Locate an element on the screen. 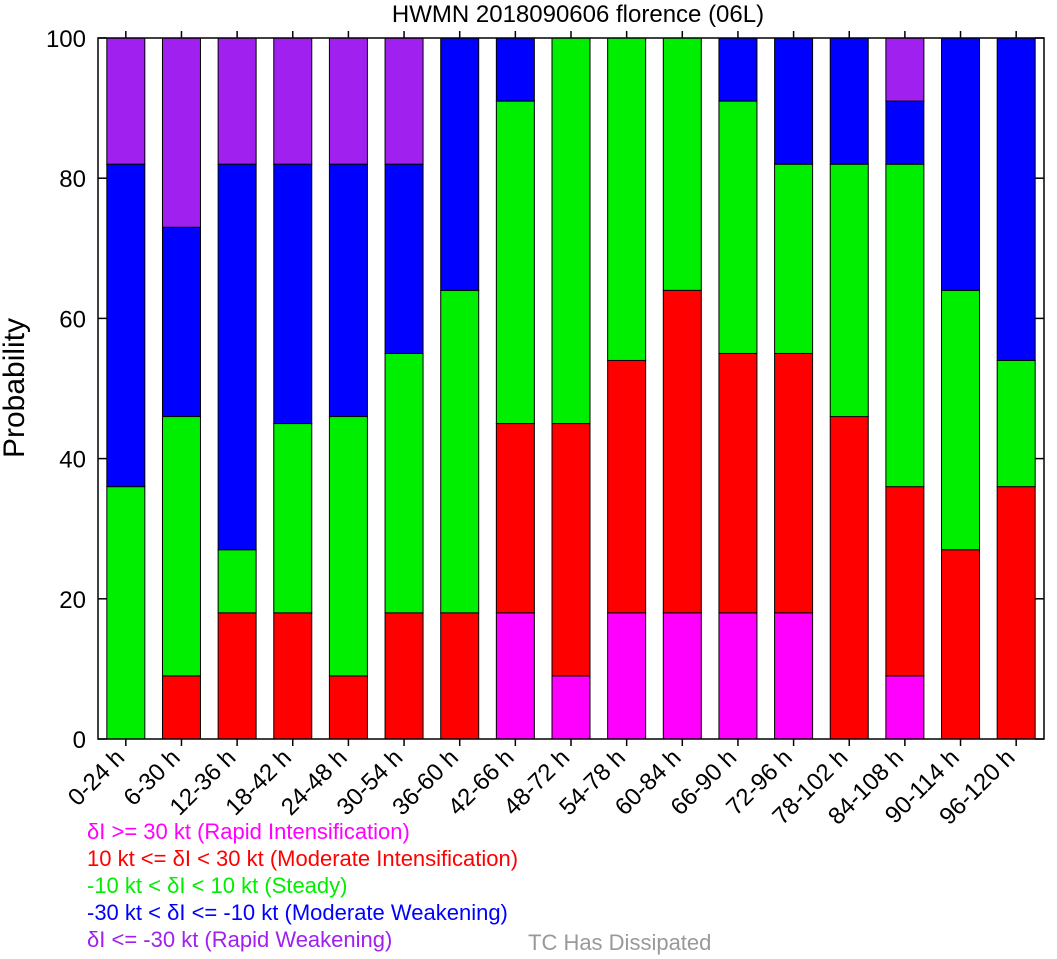  legend-steady: -10 kt < δI < 10 kt (Steady) is located at coordinates (217, 885).